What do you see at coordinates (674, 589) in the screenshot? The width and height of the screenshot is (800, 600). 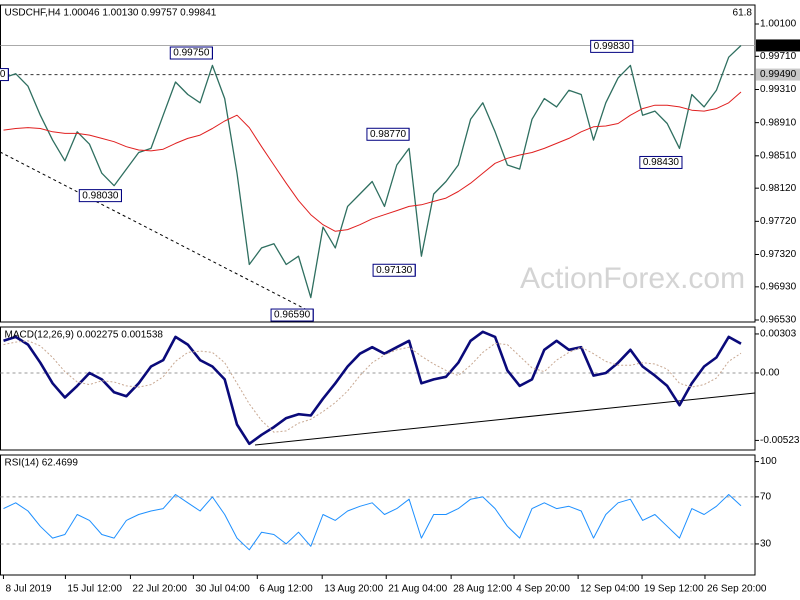 I see `x-tick-label: 19 Sep 12:00` at bounding box center [674, 589].